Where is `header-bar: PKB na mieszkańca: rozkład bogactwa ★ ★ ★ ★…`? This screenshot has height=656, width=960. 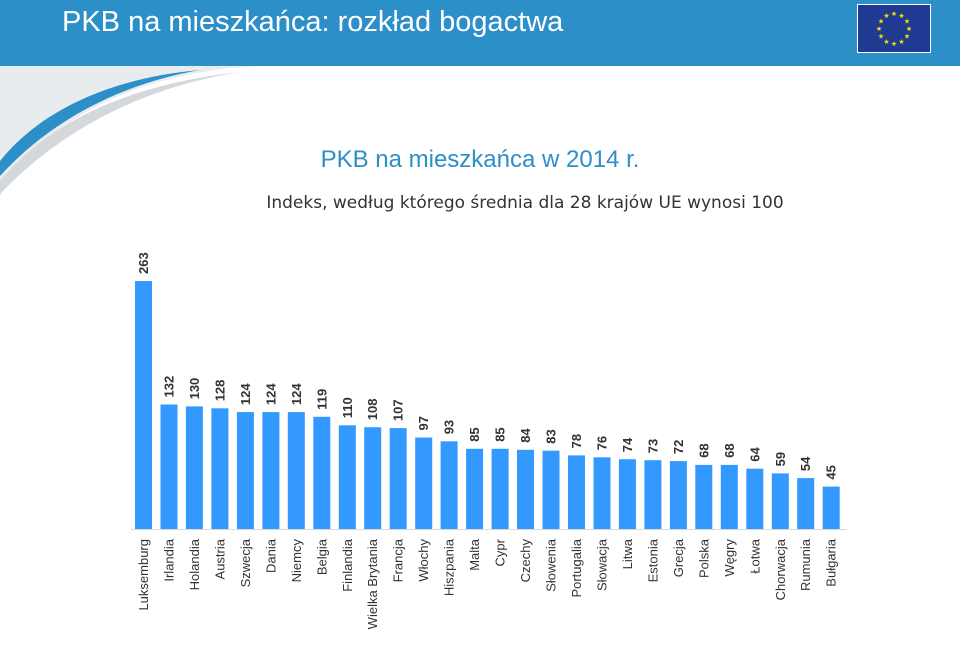
header-bar: PKB na mieszkańca: rozkład bogactwa ★ ★ ★ ★… is located at coordinates (480, 33).